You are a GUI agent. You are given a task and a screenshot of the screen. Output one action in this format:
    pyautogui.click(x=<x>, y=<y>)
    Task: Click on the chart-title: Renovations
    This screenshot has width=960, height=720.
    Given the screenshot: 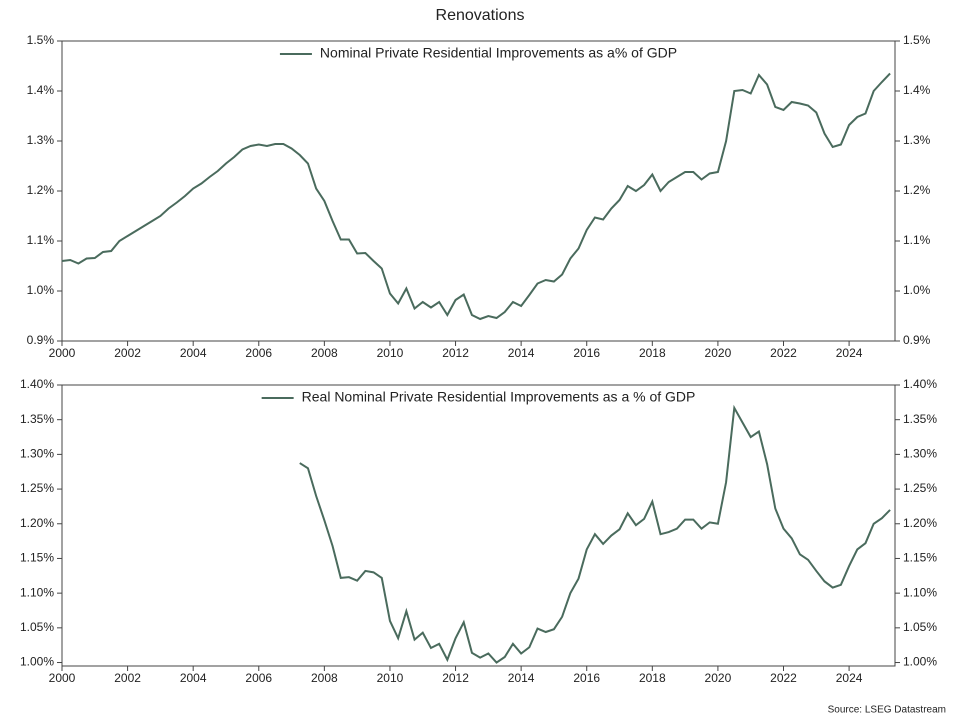 What is the action you would take?
    pyautogui.click(x=480, y=15)
    